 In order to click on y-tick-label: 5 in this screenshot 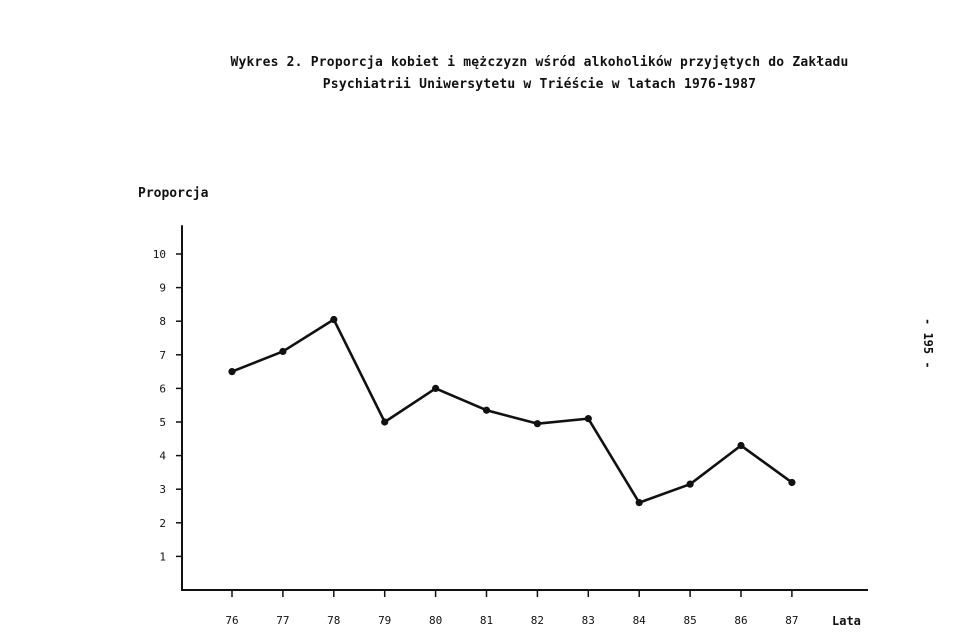, I will do `click(162, 422)`.